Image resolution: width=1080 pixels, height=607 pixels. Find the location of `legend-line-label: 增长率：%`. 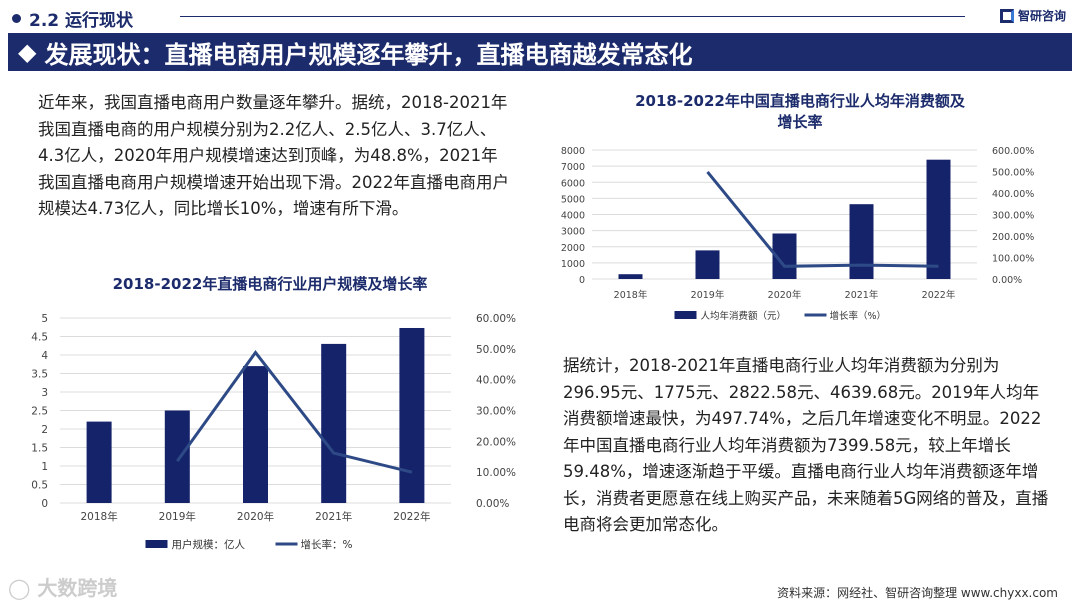

legend-line-label: 增长率：% is located at coordinates (327, 544).